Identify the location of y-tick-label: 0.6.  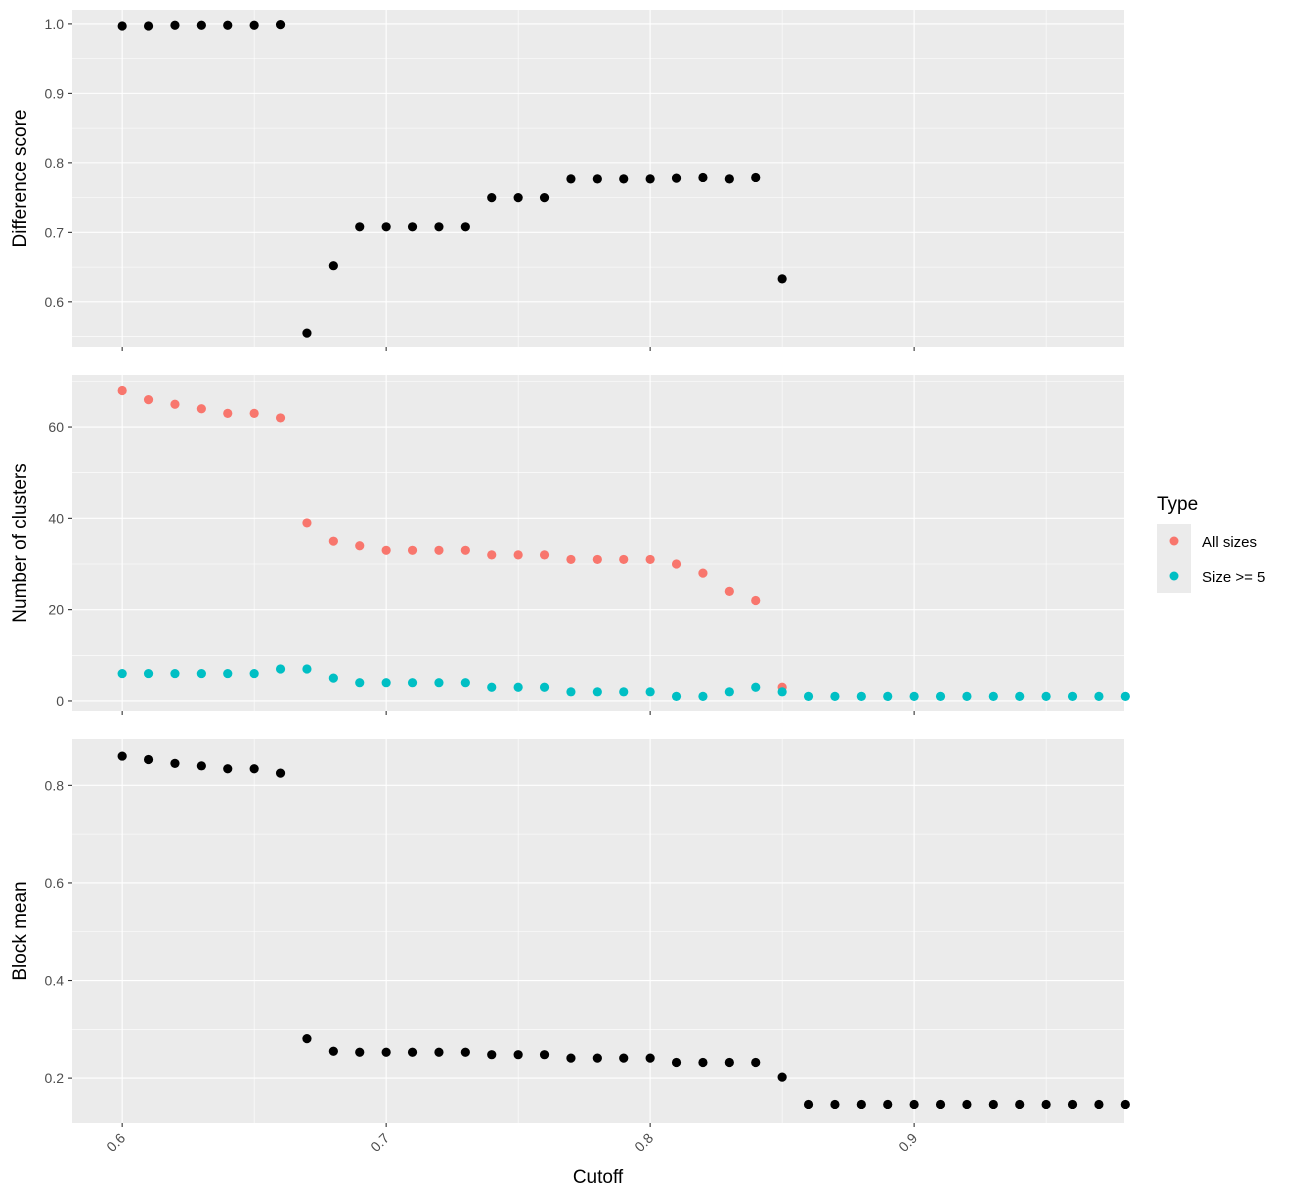
(55, 302).